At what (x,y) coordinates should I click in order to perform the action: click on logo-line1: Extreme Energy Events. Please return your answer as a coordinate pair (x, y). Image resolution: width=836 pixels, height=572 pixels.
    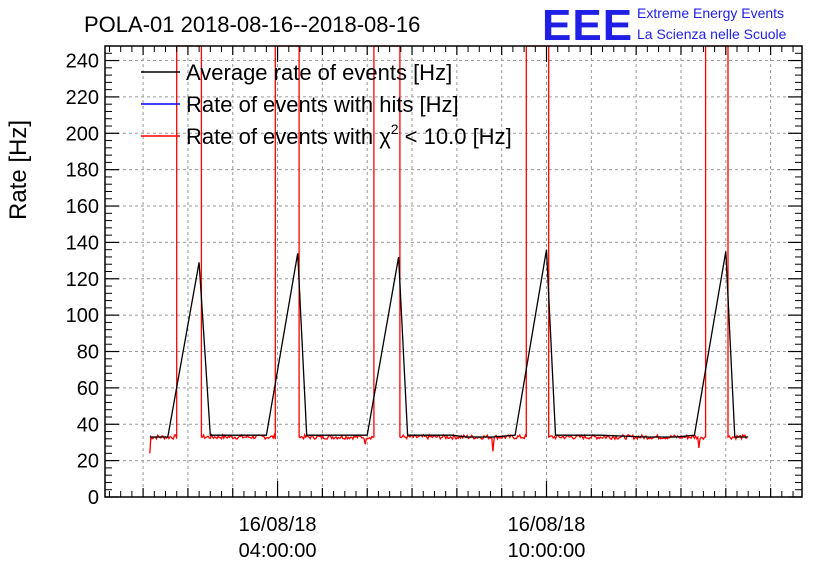
    Looking at the image, I should click on (710, 13).